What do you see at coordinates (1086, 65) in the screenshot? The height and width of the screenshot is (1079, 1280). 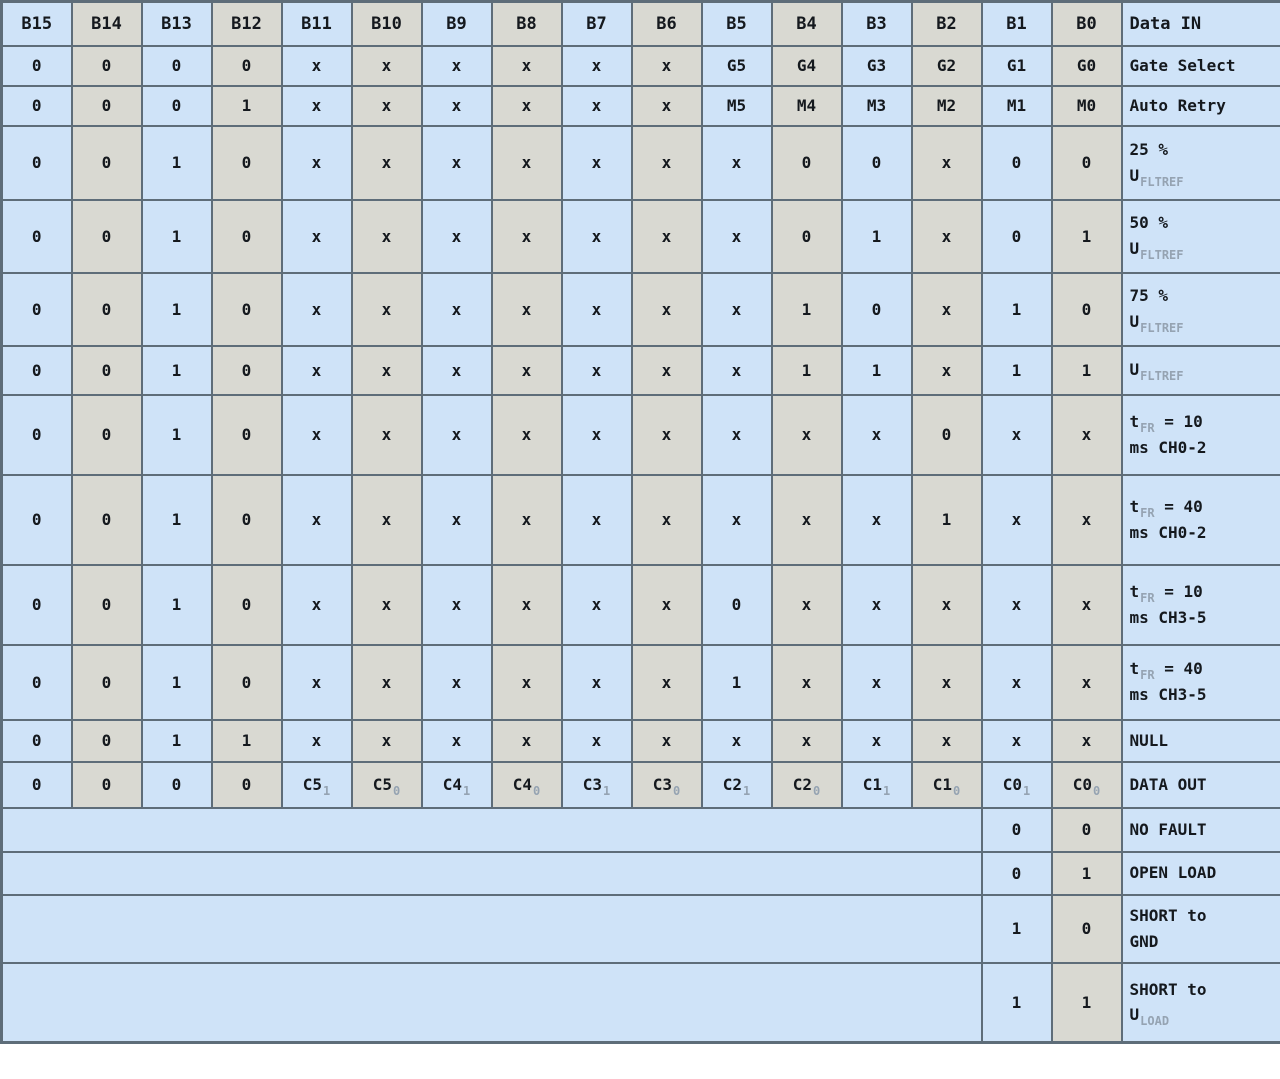 I see `bit-cell: G0` at bounding box center [1086, 65].